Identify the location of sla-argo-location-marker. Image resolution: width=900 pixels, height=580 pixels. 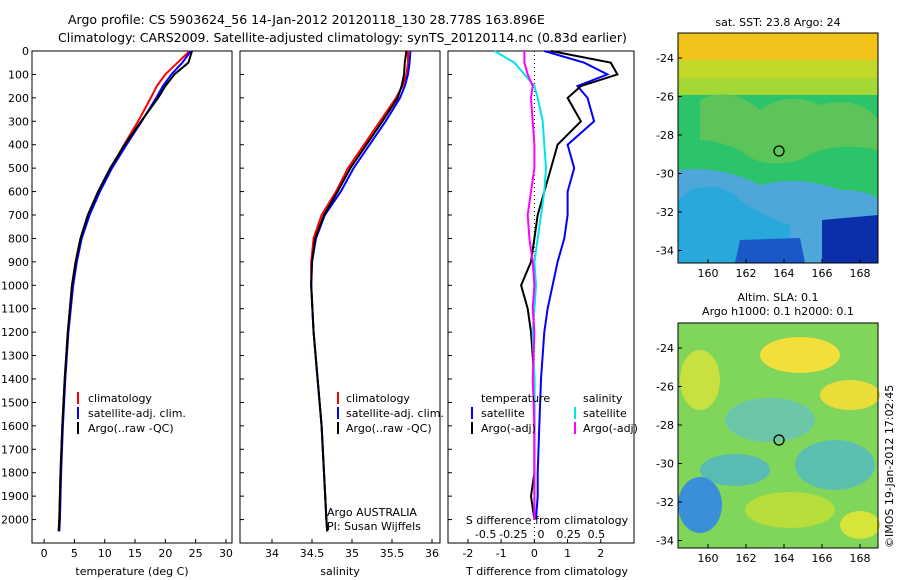
(779, 440).